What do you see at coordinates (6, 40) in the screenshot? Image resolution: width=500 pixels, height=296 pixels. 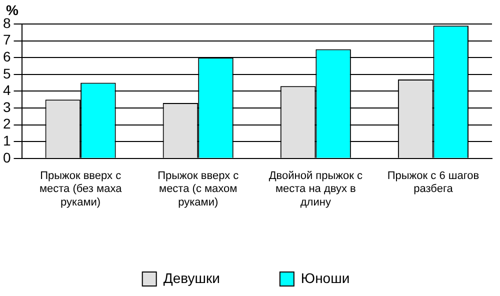 I see `y-tick-label: 7` at bounding box center [6, 40].